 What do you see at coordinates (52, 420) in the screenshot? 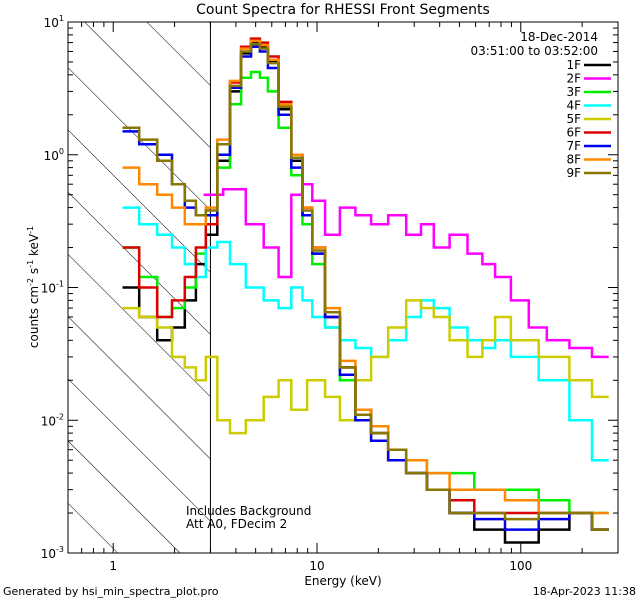
I see `y-tick-label: 10⁻²` at bounding box center [52, 420].